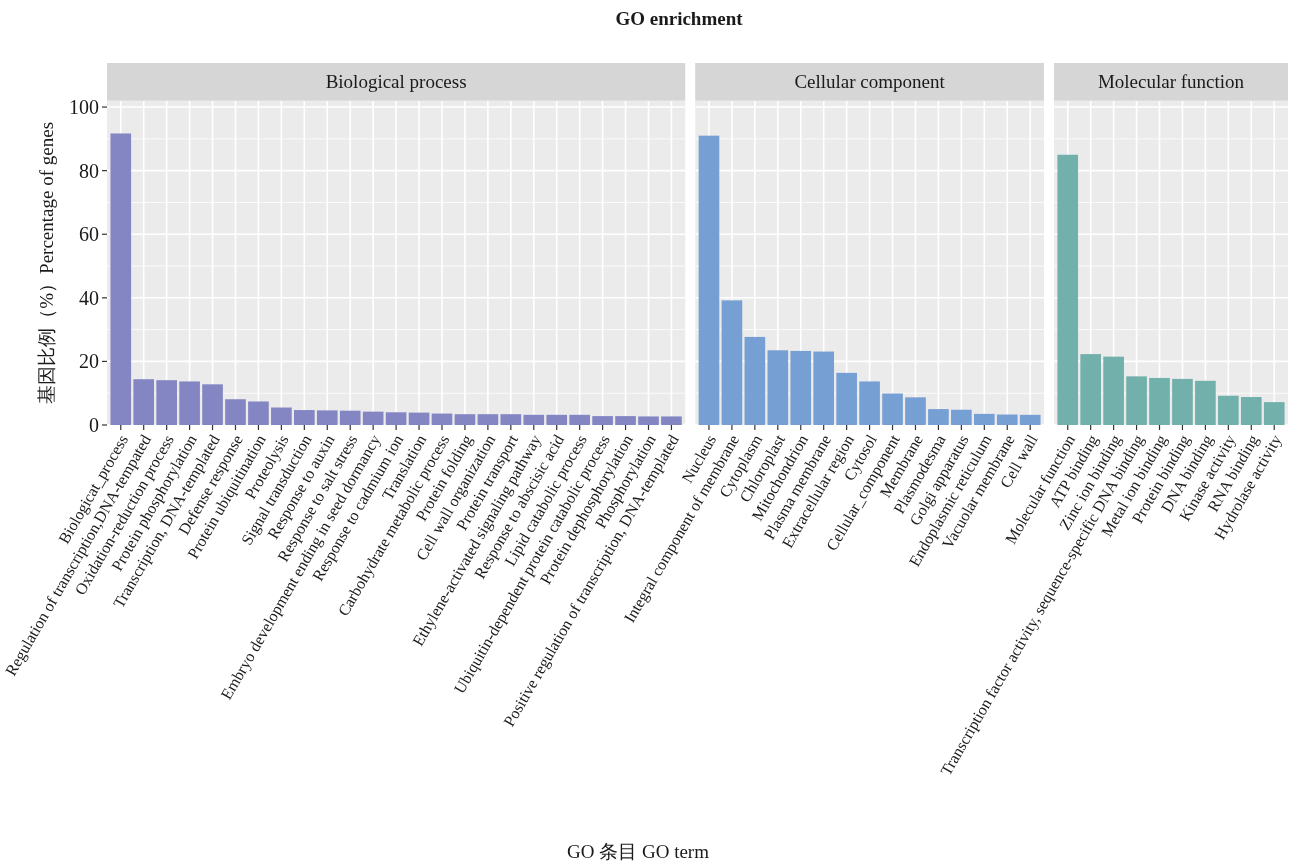 This screenshot has height=867, width=1297. What do you see at coordinates (89, 170) in the screenshot?
I see `y-tick-label: 80` at bounding box center [89, 170].